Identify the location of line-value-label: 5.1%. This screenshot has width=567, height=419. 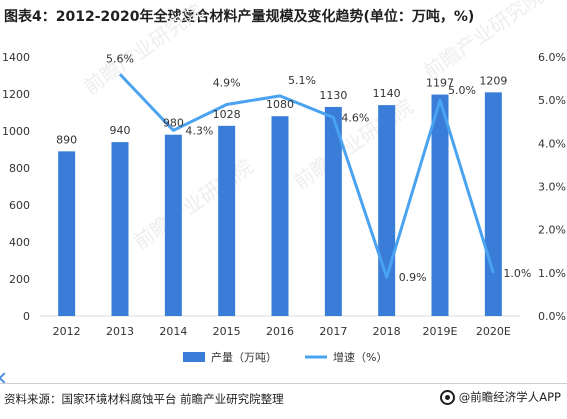
(302, 80).